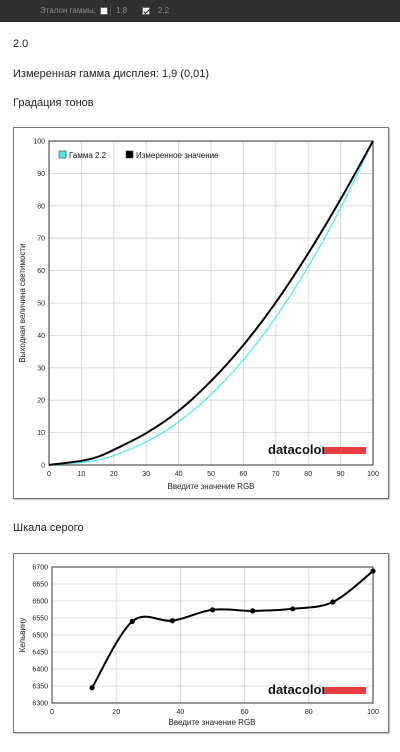 The height and width of the screenshot is (752, 400). Describe the element at coordinates (43, 466) in the screenshot. I see `y-tick-label: 0` at that location.